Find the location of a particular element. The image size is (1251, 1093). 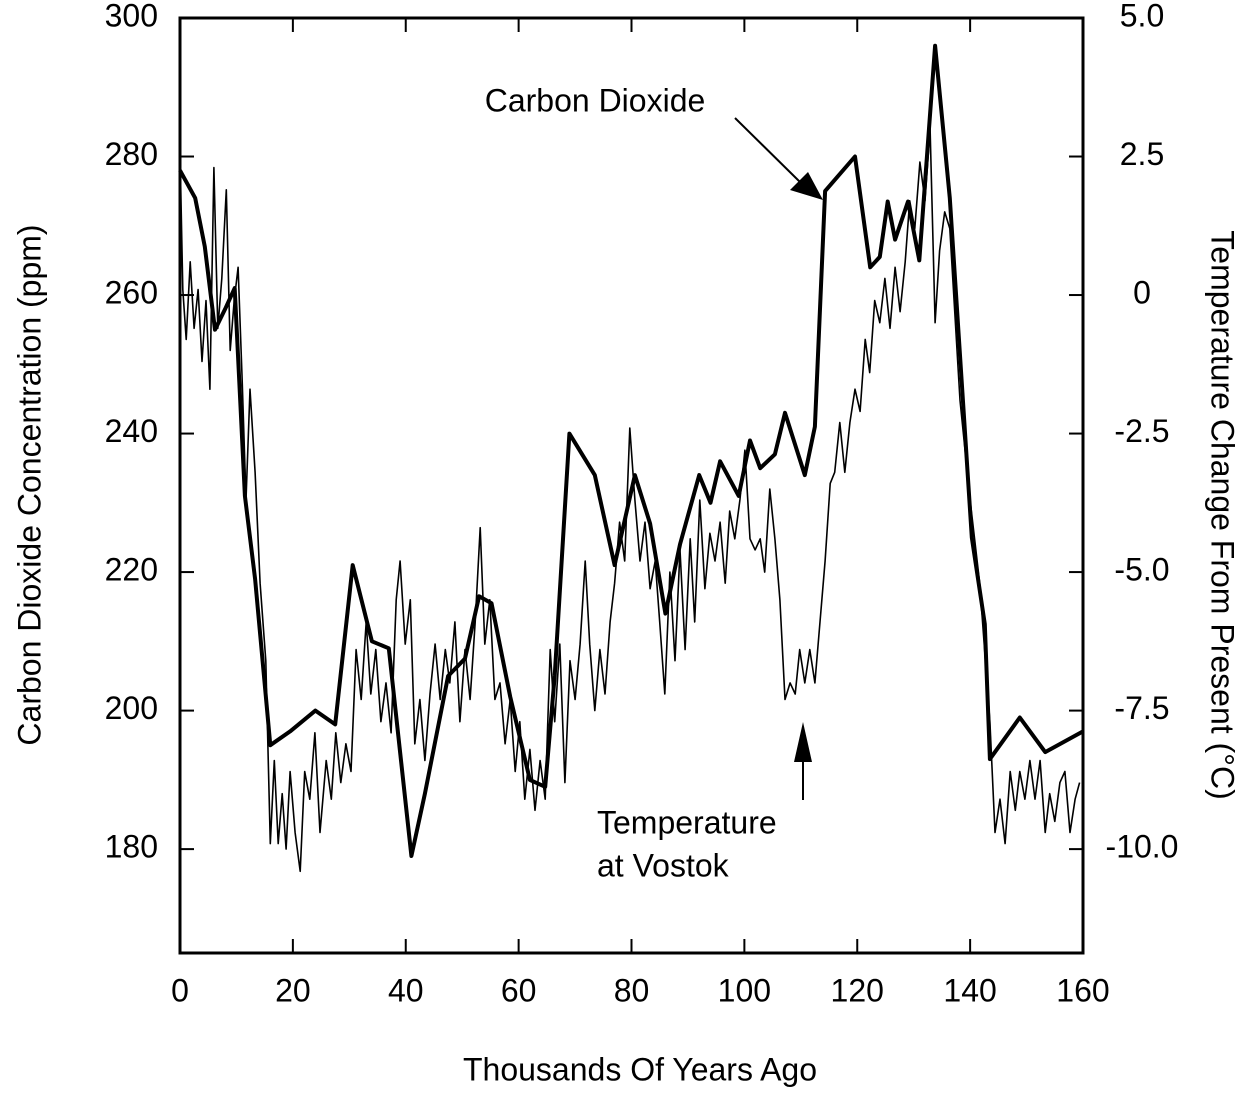

annotation: Carbon Dioxide is located at coordinates (595, 100).